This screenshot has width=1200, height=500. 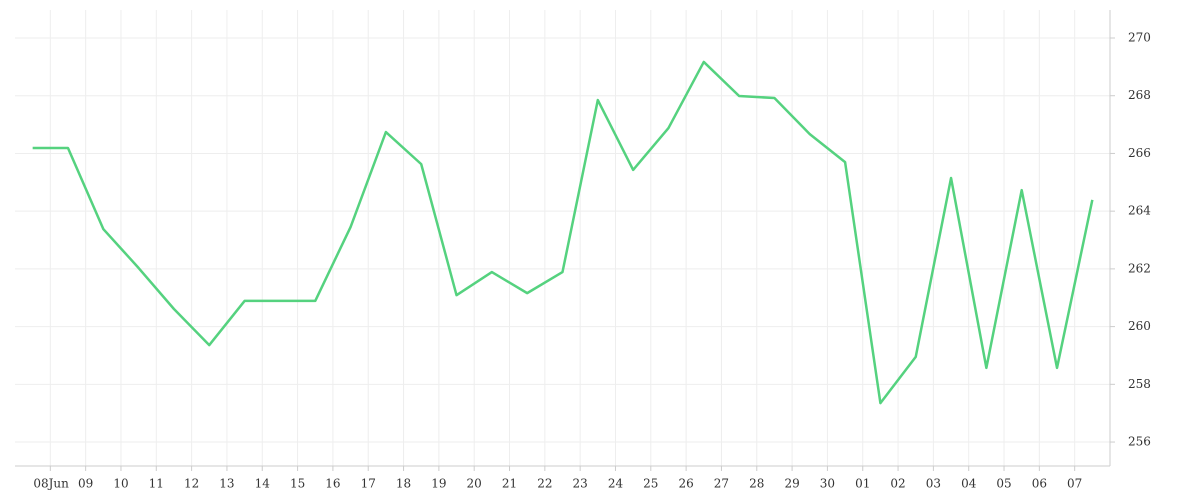 I want to click on x-tick-label: 14, so click(x=263, y=484).